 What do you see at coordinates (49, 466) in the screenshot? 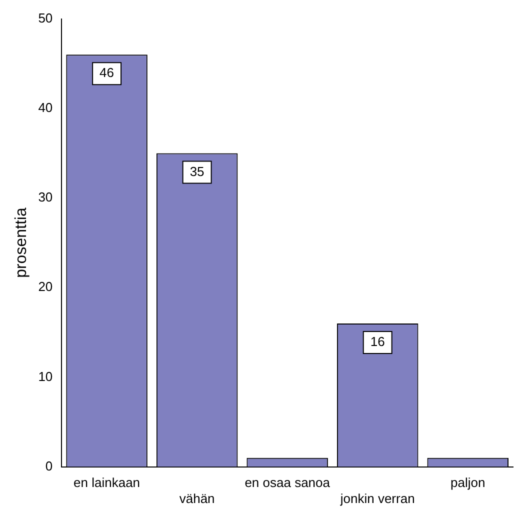
I see `y-tick-label: 0` at bounding box center [49, 466].